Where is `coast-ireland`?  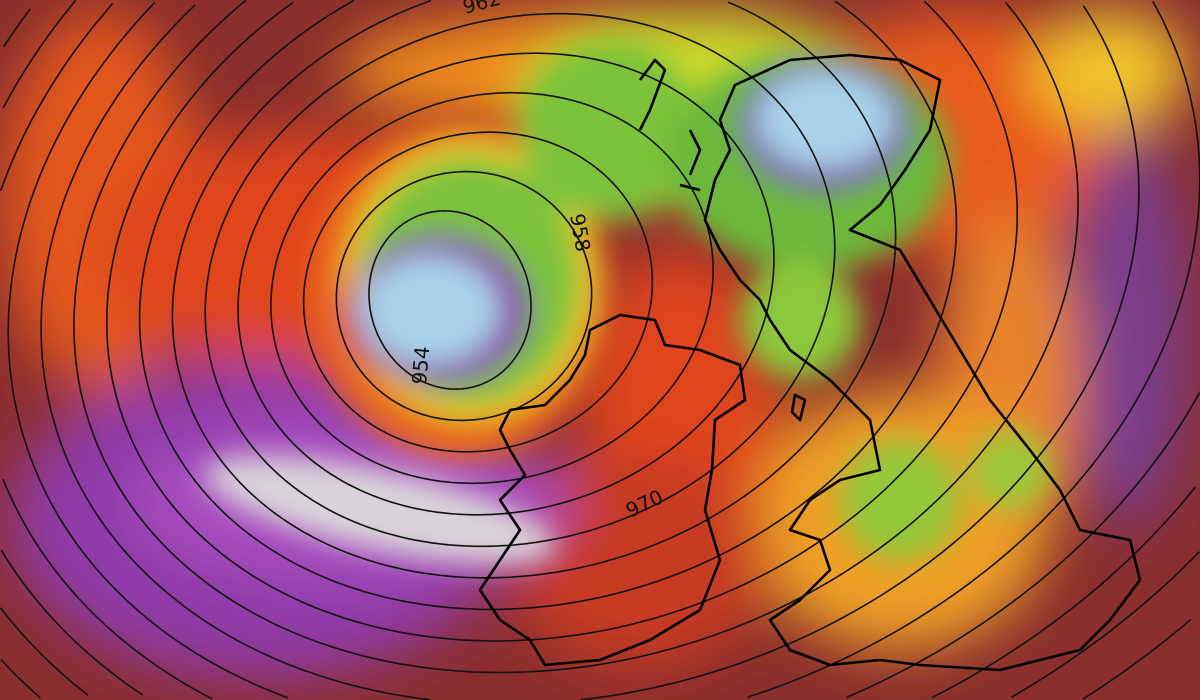 coast-ireland is located at coordinates (612, 490).